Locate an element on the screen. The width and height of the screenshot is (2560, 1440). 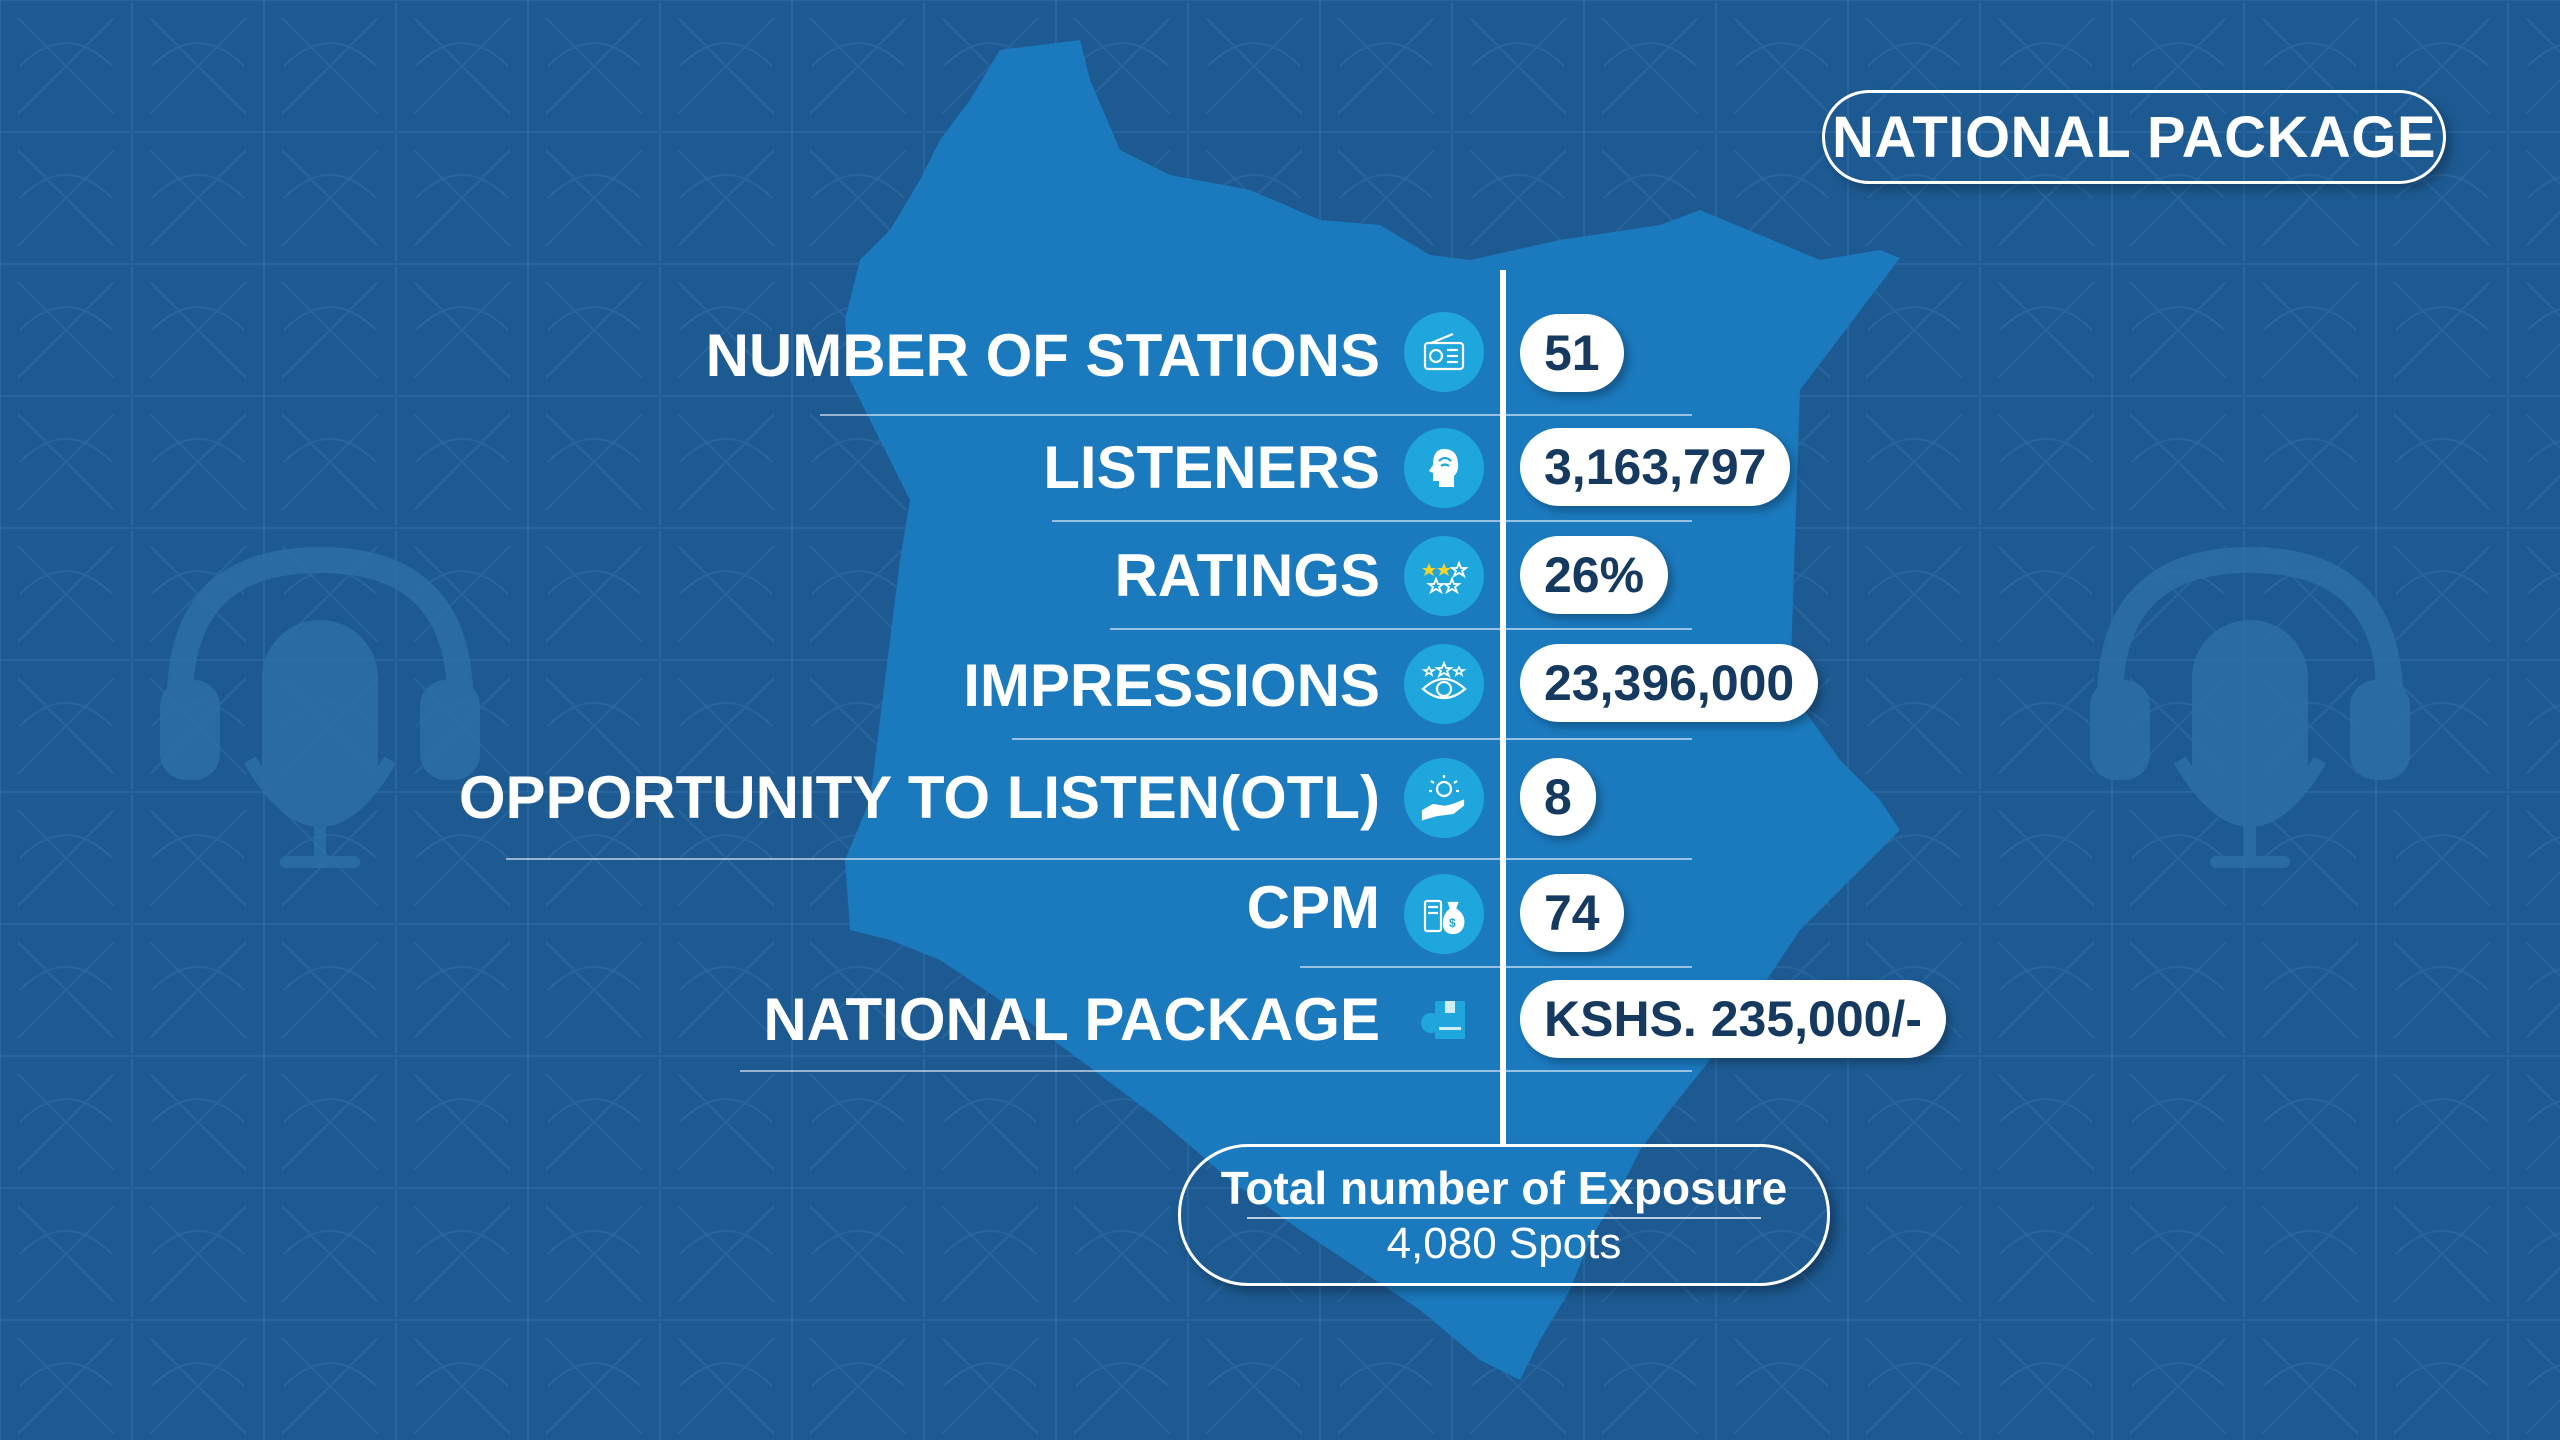
stars-rating-icon is located at coordinates (1444, 576).